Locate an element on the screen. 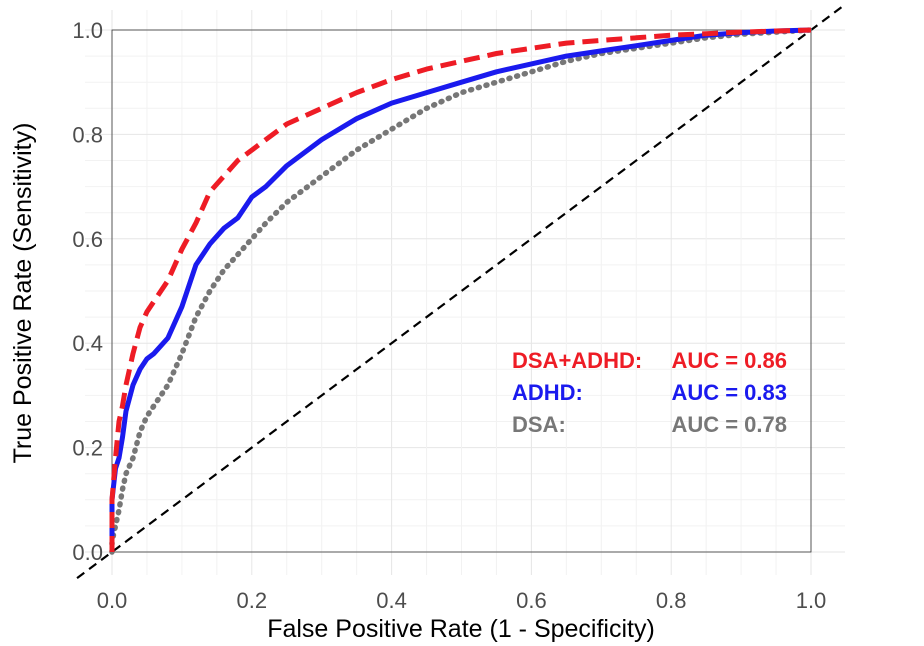 The image size is (924, 646). y-tick-labels: 0.0 0.2 0.4 0.6 0.8 1.0 is located at coordinates (87, 291).